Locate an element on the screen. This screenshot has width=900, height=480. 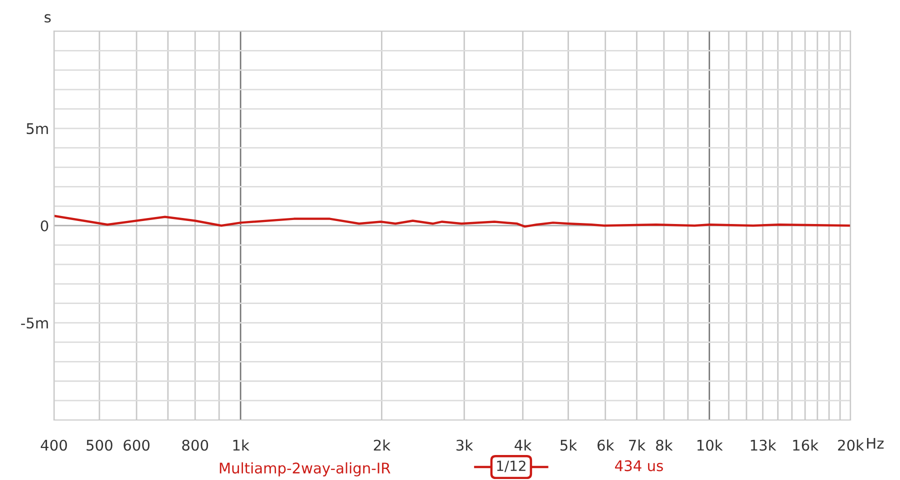
x-tick-label: 2k is located at coordinates (382, 445).